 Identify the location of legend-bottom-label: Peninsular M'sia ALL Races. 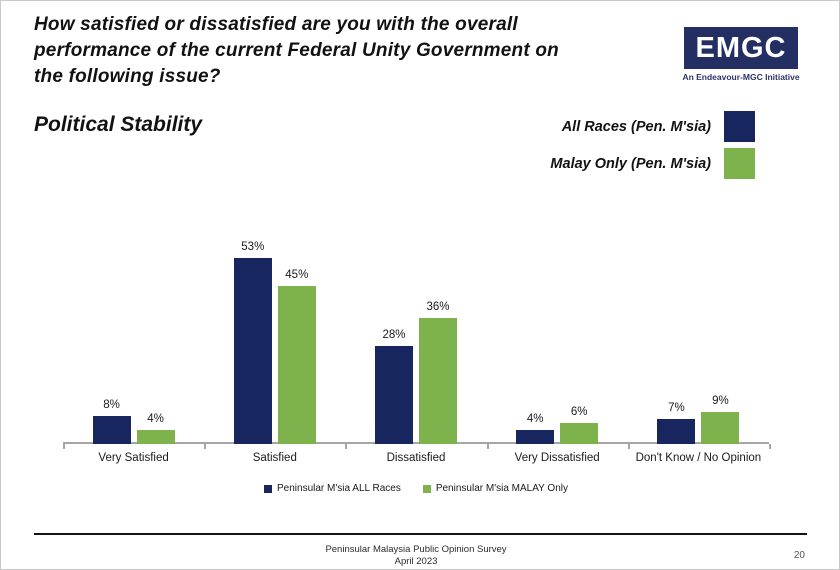
(339, 488).